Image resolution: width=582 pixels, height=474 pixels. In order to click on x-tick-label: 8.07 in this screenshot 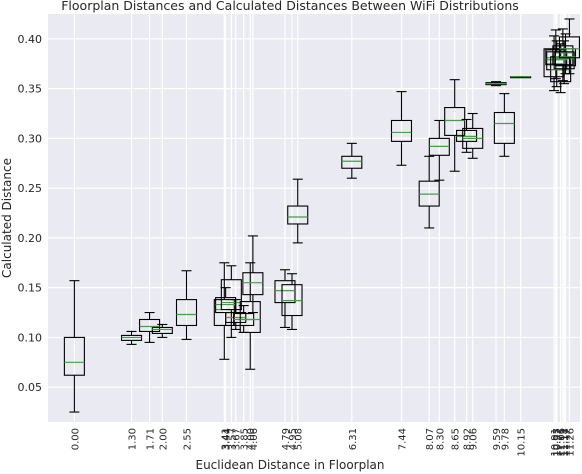, I will do `click(430, 439)`.